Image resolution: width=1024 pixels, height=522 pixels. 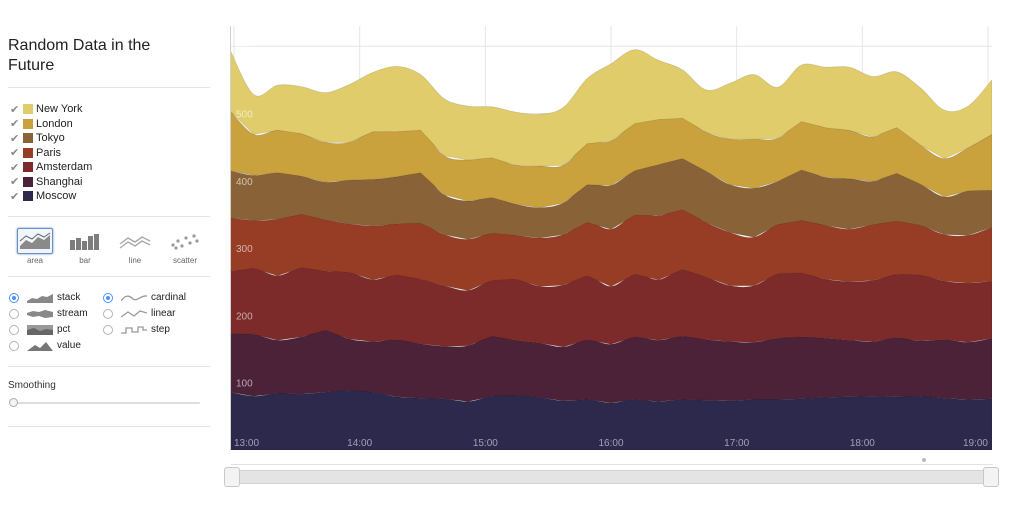 What do you see at coordinates (59, 109) in the screenshot?
I see `legend-label: New York` at bounding box center [59, 109].